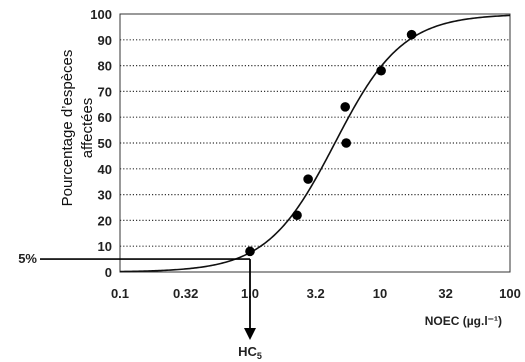  Describe the element at coordinates (250, 334) in the screenshot. I see `hc5-arrow-head` at that location.